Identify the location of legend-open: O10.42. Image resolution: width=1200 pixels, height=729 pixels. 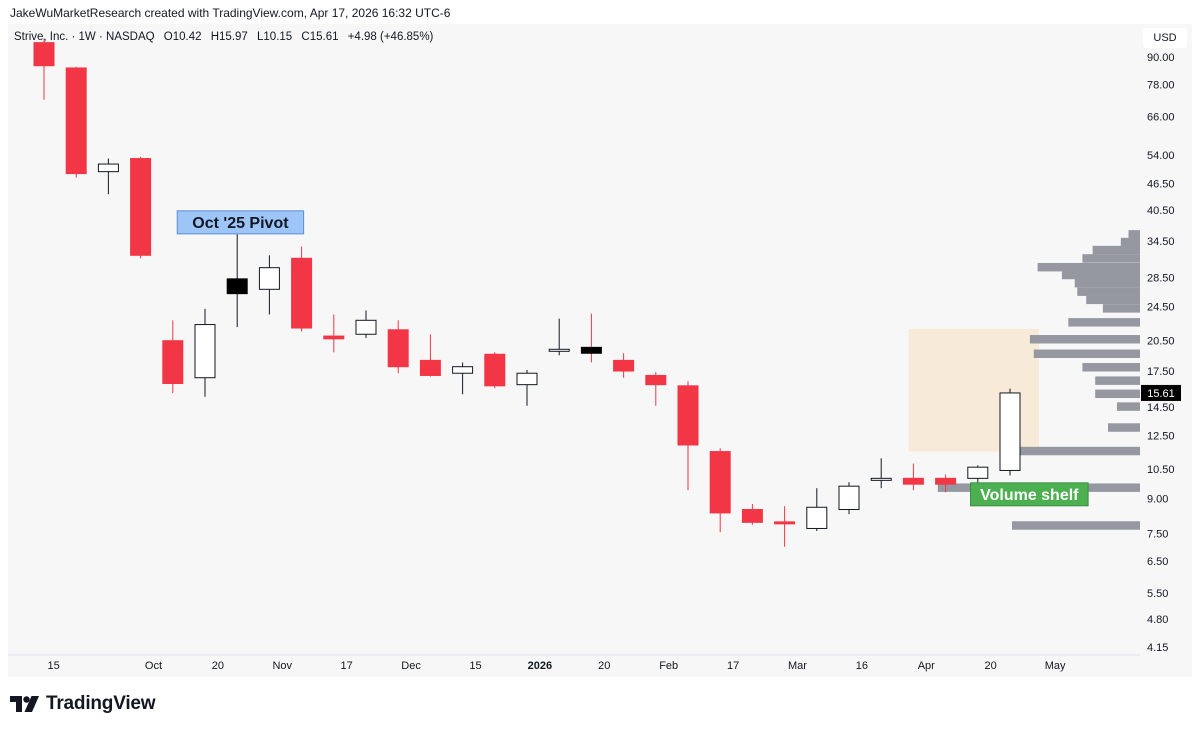
(182, 37).